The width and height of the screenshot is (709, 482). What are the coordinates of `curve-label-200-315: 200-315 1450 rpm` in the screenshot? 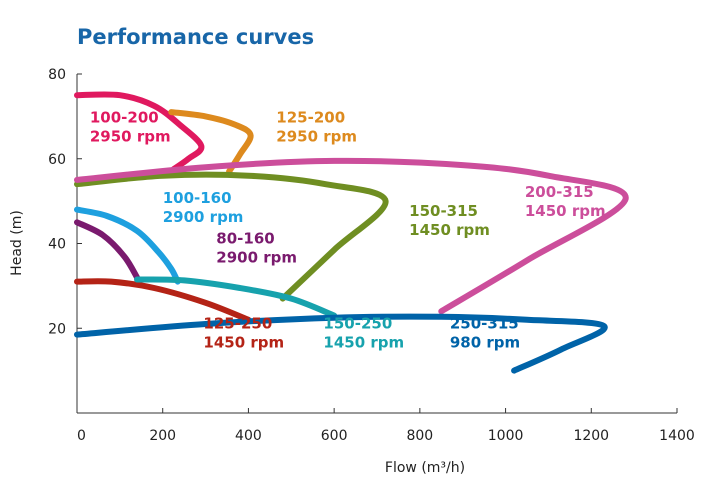 It's located at (565, 201).